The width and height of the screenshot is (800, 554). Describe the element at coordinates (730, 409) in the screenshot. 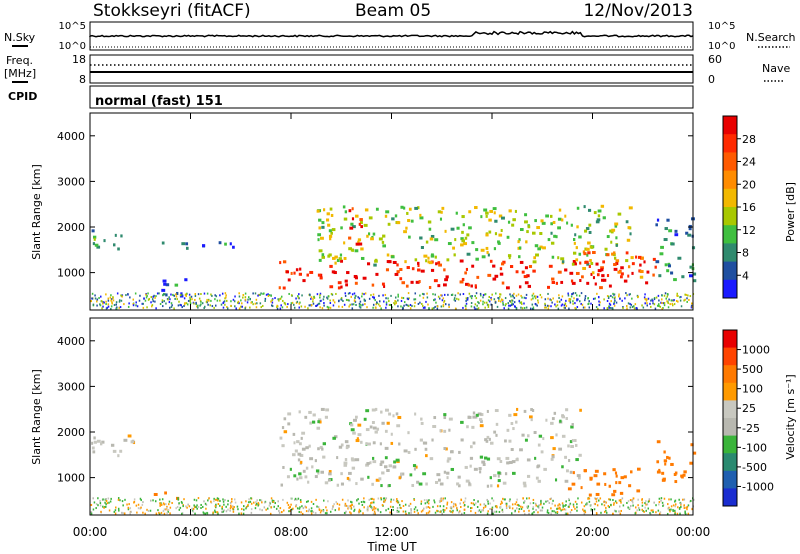

I see `velocity-colorbar-swatch` at that location.